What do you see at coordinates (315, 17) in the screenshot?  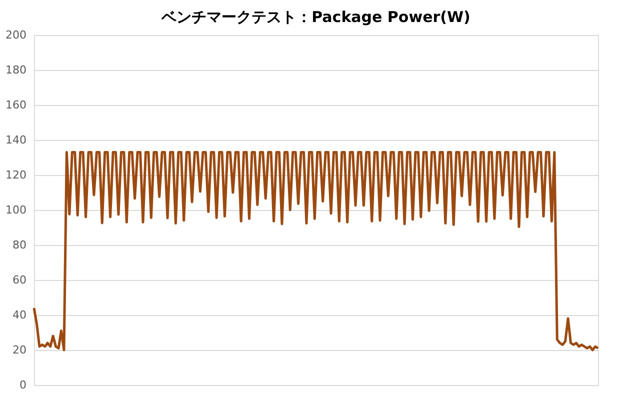 I see `chart-title: ベンチマークテスト：Package Power(W)` at bounding box center [315, 17].